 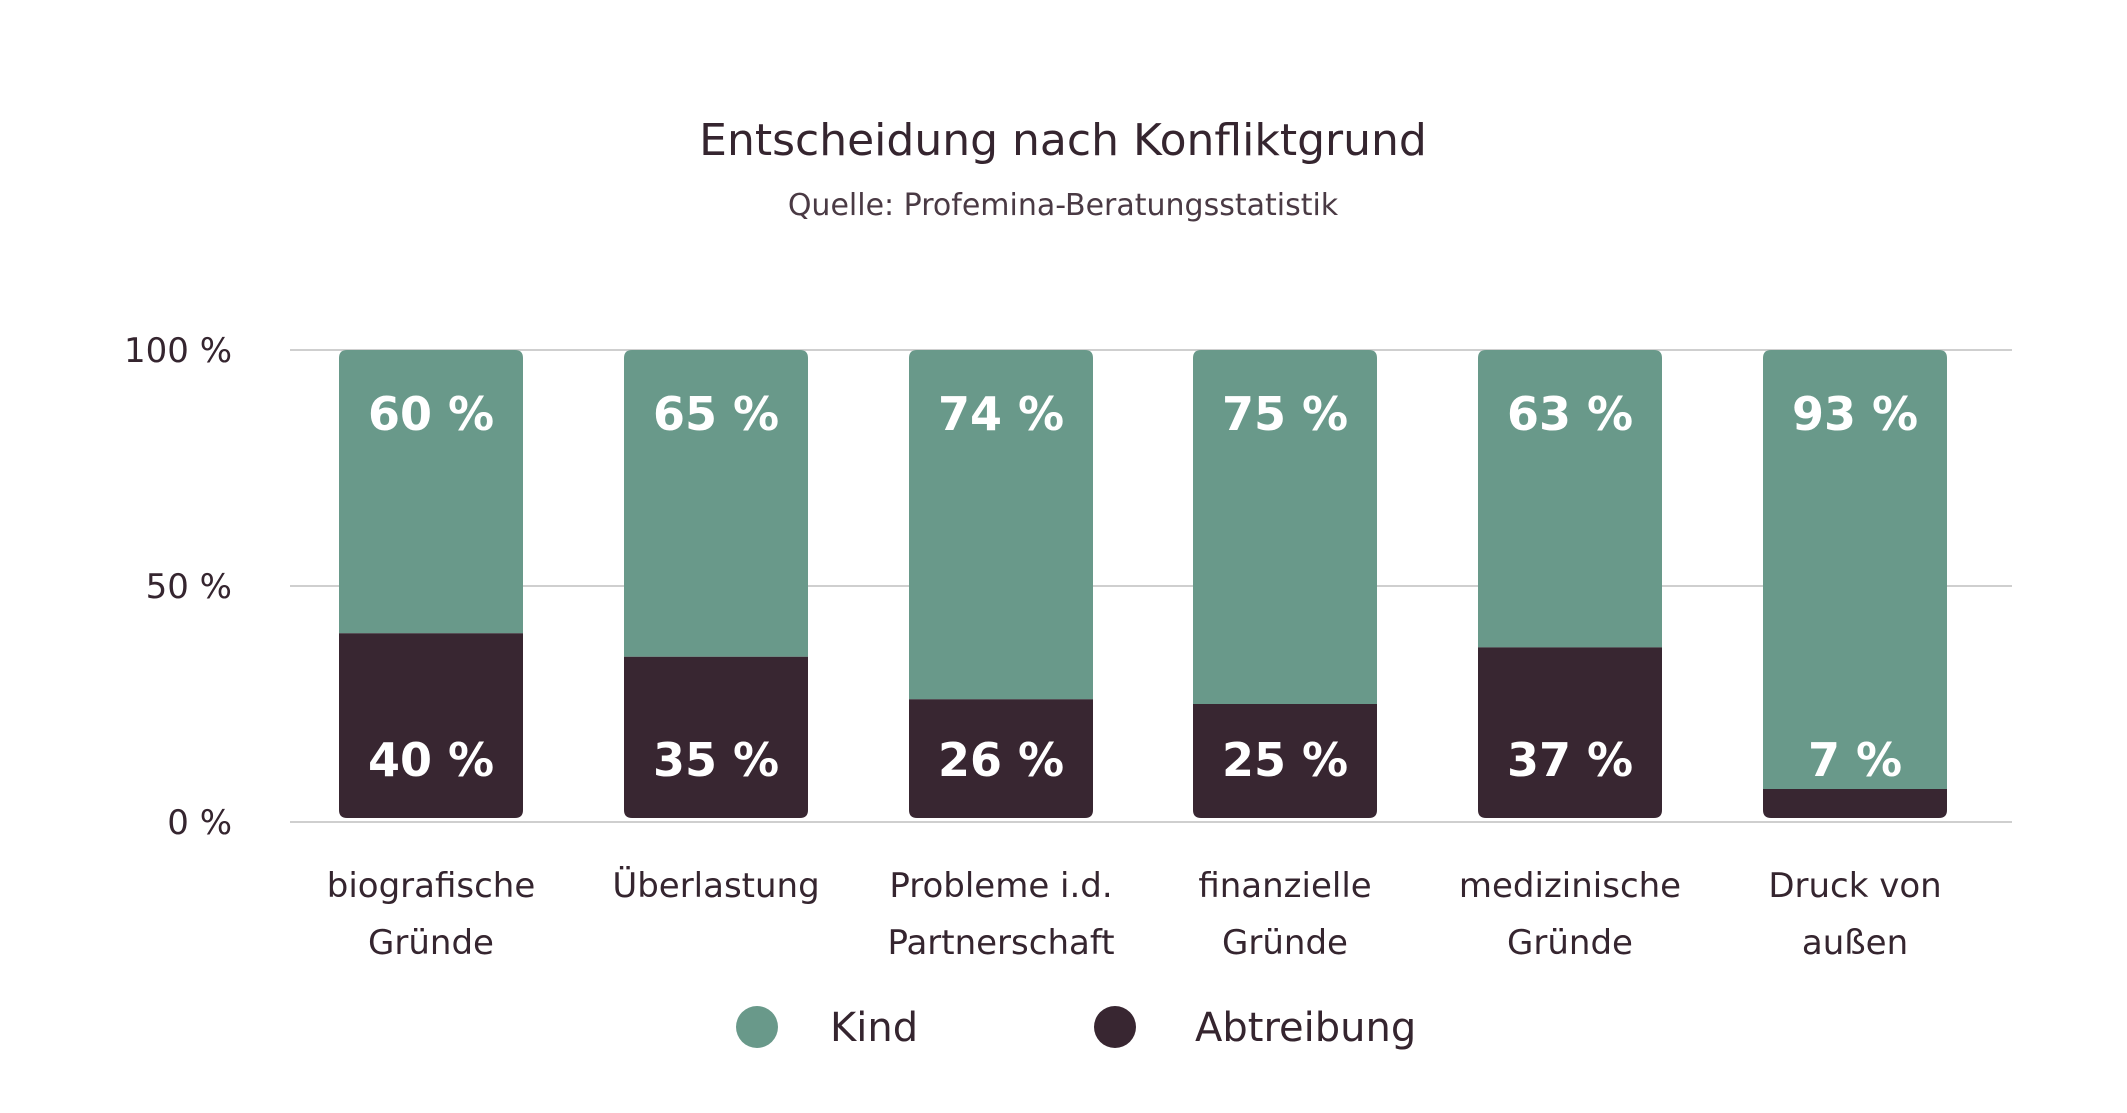 I want to click on bar-group: 60 % 40 %, so click(x=431, y=584).